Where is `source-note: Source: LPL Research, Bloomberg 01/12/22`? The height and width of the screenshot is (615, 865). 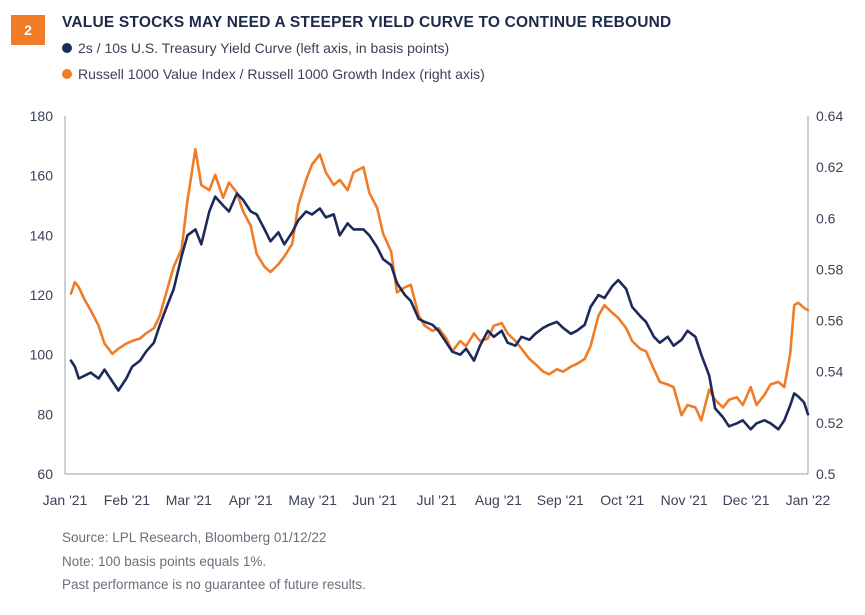
source-note: Source: LPL Research, Bloomberg 01/12/22 is located at coordinates (194, 537).